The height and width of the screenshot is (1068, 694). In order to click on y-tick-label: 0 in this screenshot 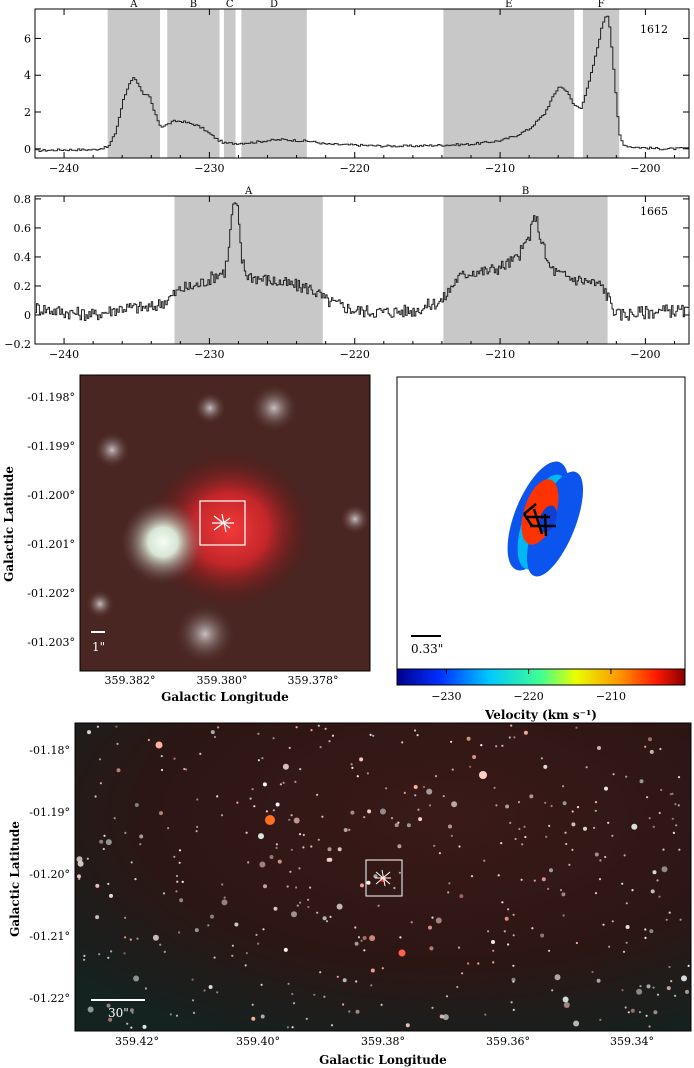, I will do `click(27, 315)`.